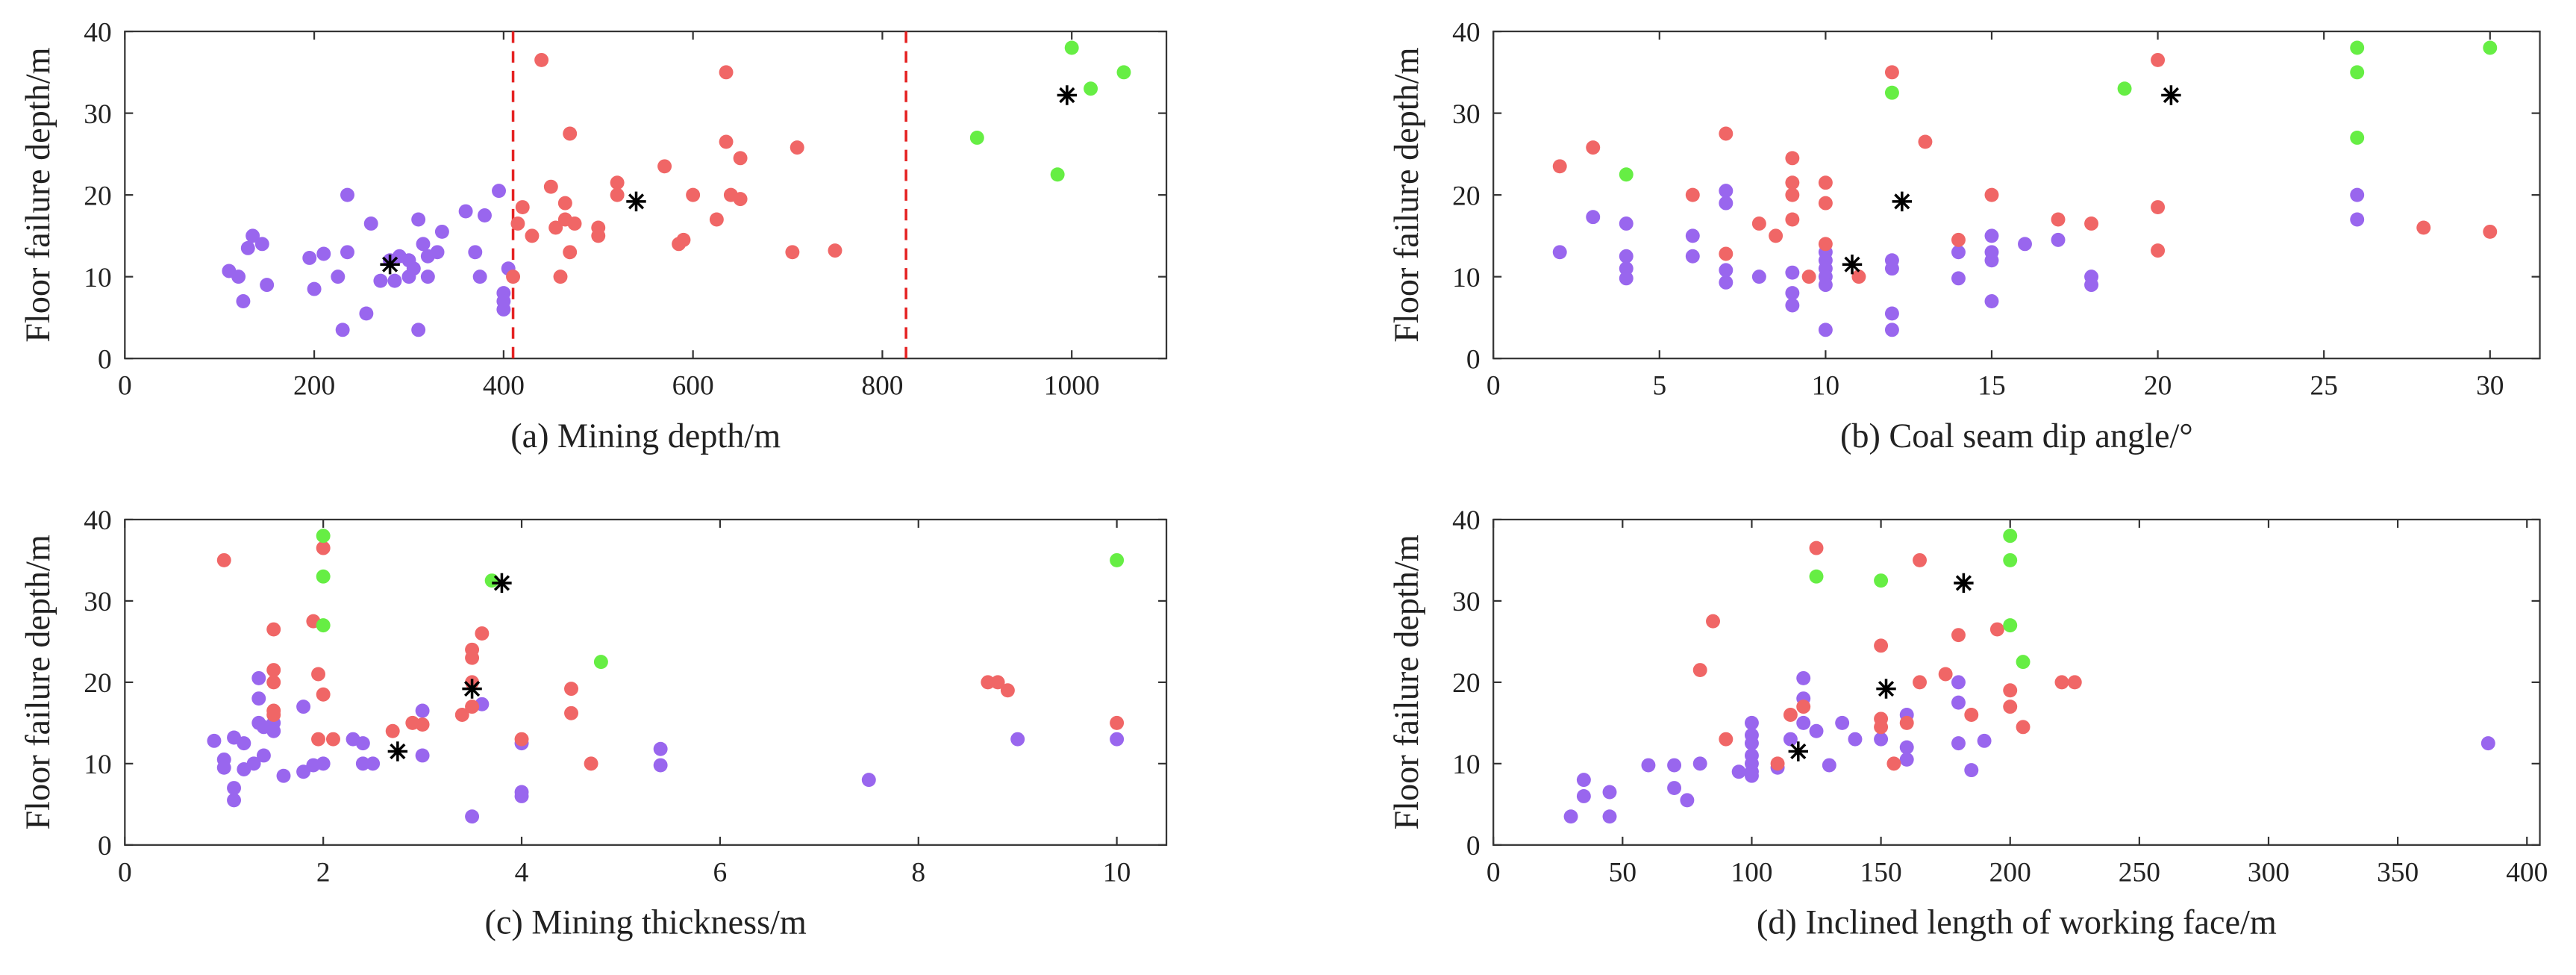 The height and width of the screenshot is (975, 2576). Describe the element at coordinates (646, 922) in the screenshot. I see `x-axis-label: (c) Mining thickness/m` at that location.